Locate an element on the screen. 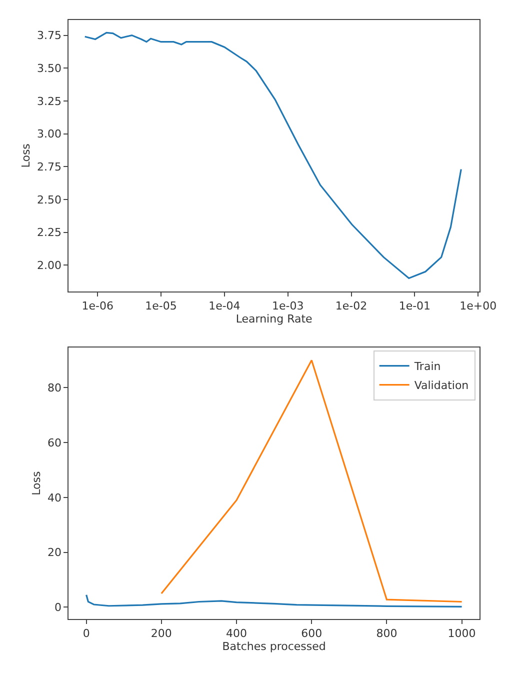 Image resolution: width=526 pixels, height=682 pixels. y-tick-label: 3.50 is located at coordinates (49, 68).